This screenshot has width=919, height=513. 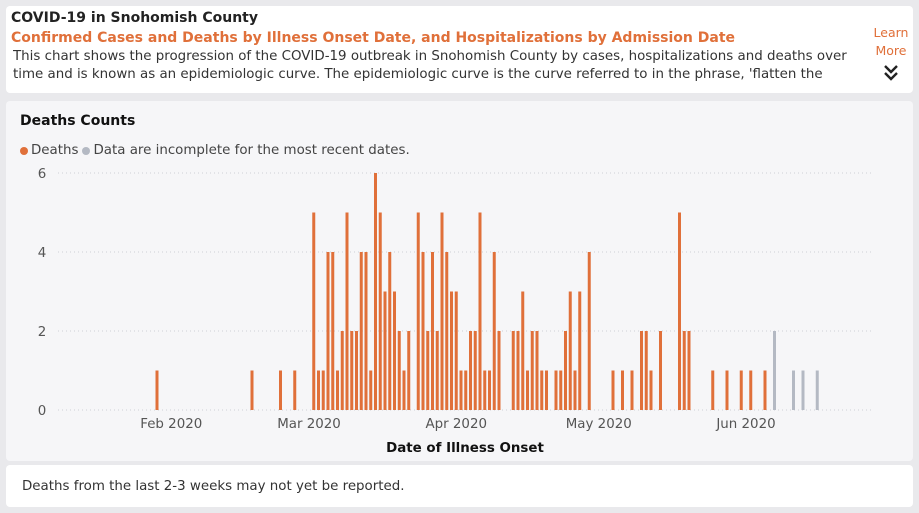 What do you see at coordinates (134, 18) in the screenshot?
I see `page-title: COVID-19 in Snohomish County` at bounding box center [134, 18].